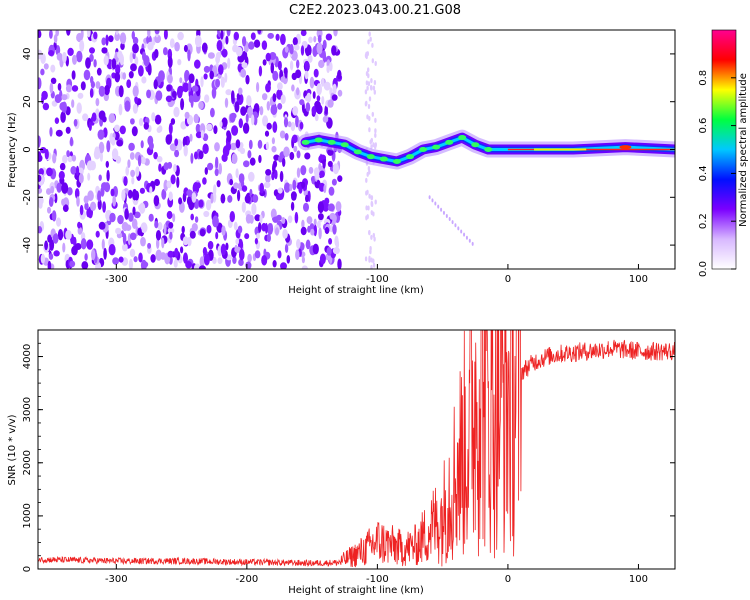 Image resolution: width=750 pixels, height=600 pixels. What do you see at coordinates (376, 274) in the screenshot?
I see `spectrogram-x-ticks: -300 -200 -100 0 100` at bounding box center [376, 274].